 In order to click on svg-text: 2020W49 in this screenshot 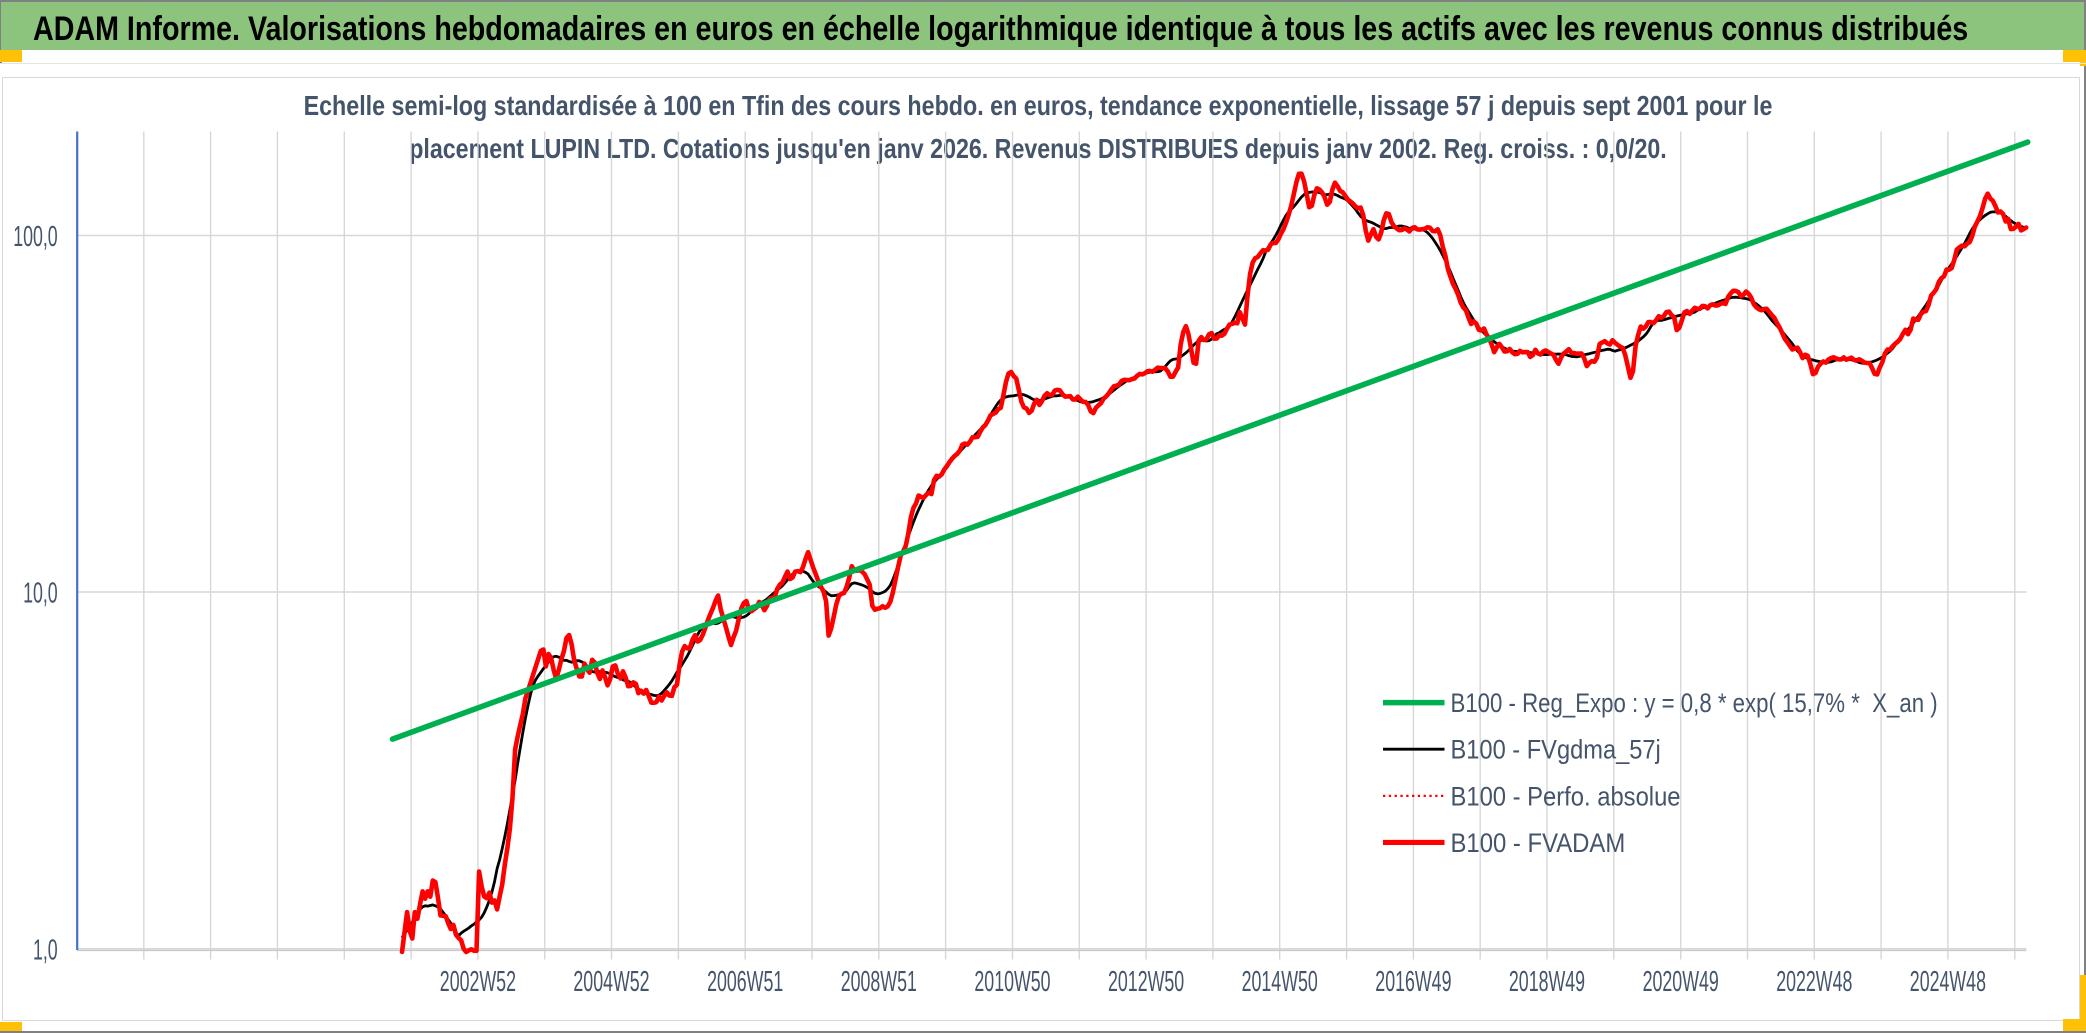, I will do `click(1681, 982)`.